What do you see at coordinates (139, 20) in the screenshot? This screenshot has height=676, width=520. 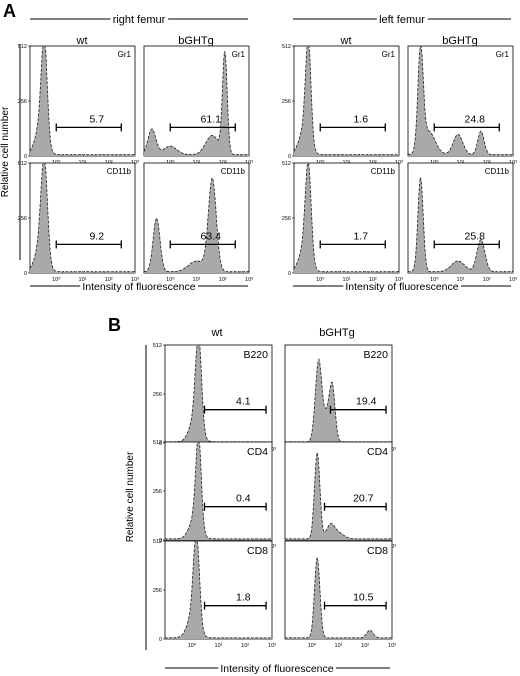 I see `right-femur-title: right femur` at bounding box center [139, 20].